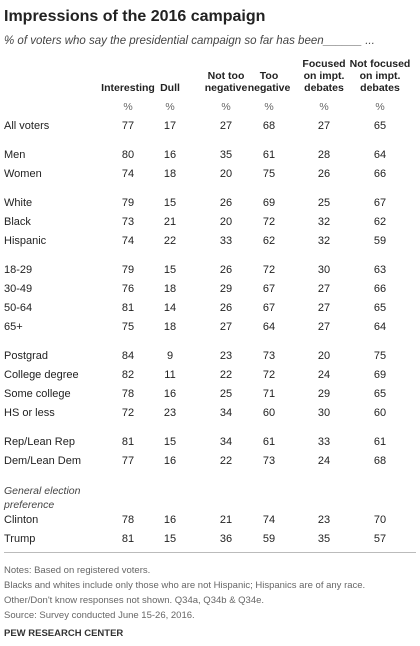 Image resolution: width=420 pixels, height=646 pixels. I want to click on column-header: Not focused, so click(380, 64).